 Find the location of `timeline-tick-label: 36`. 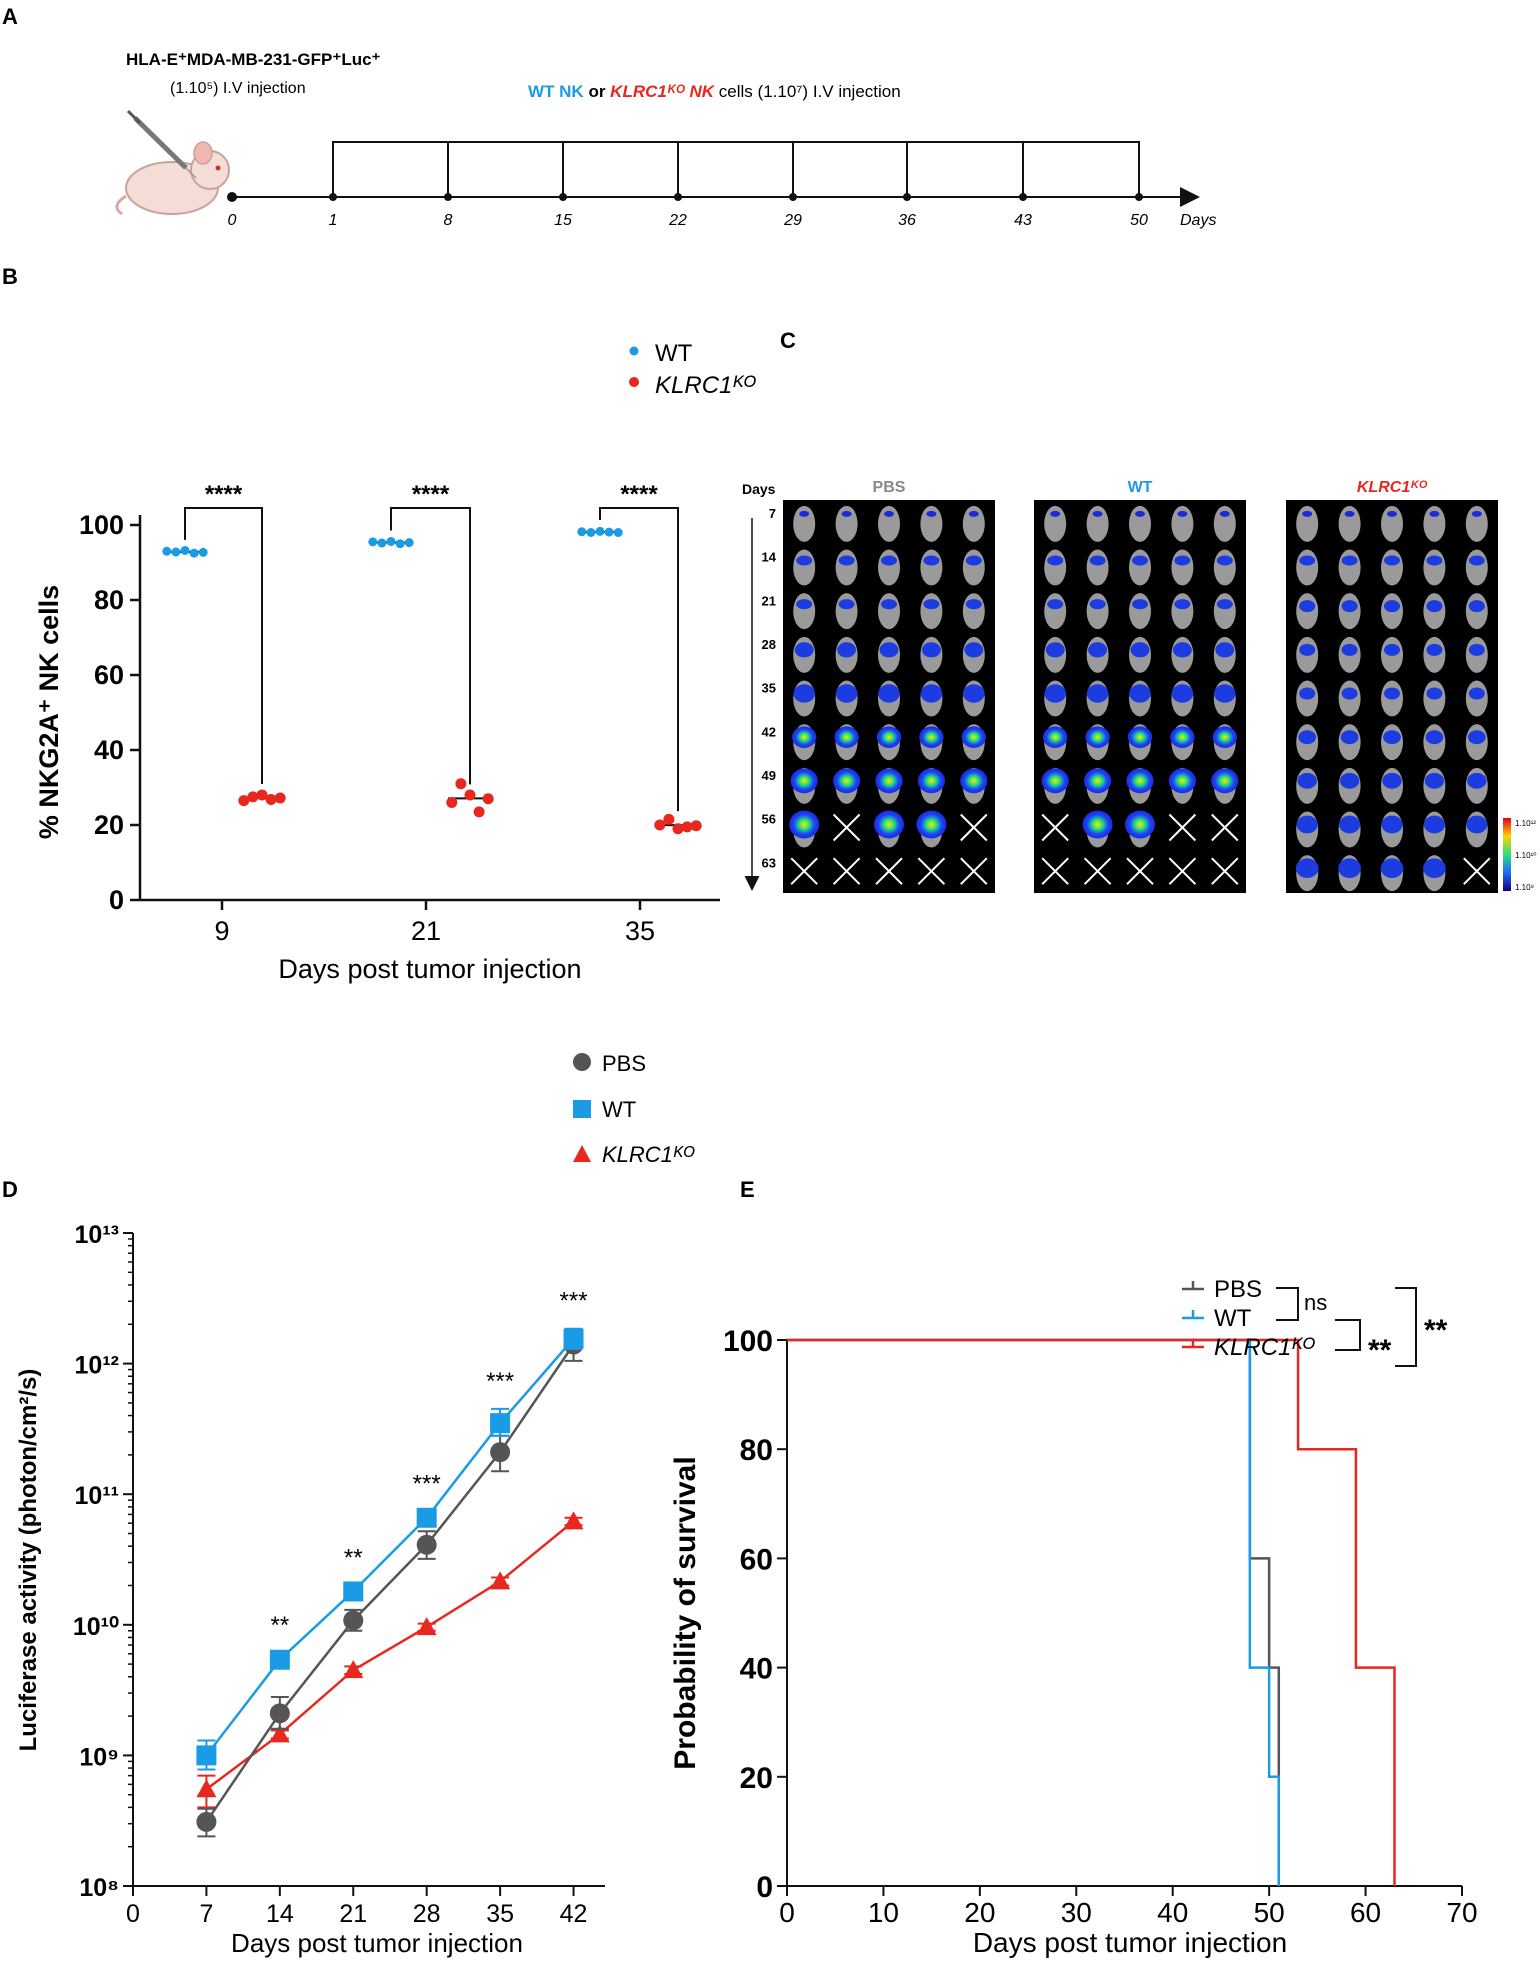

timeline-tick-label: 36 is located at coordinates (907, 220).